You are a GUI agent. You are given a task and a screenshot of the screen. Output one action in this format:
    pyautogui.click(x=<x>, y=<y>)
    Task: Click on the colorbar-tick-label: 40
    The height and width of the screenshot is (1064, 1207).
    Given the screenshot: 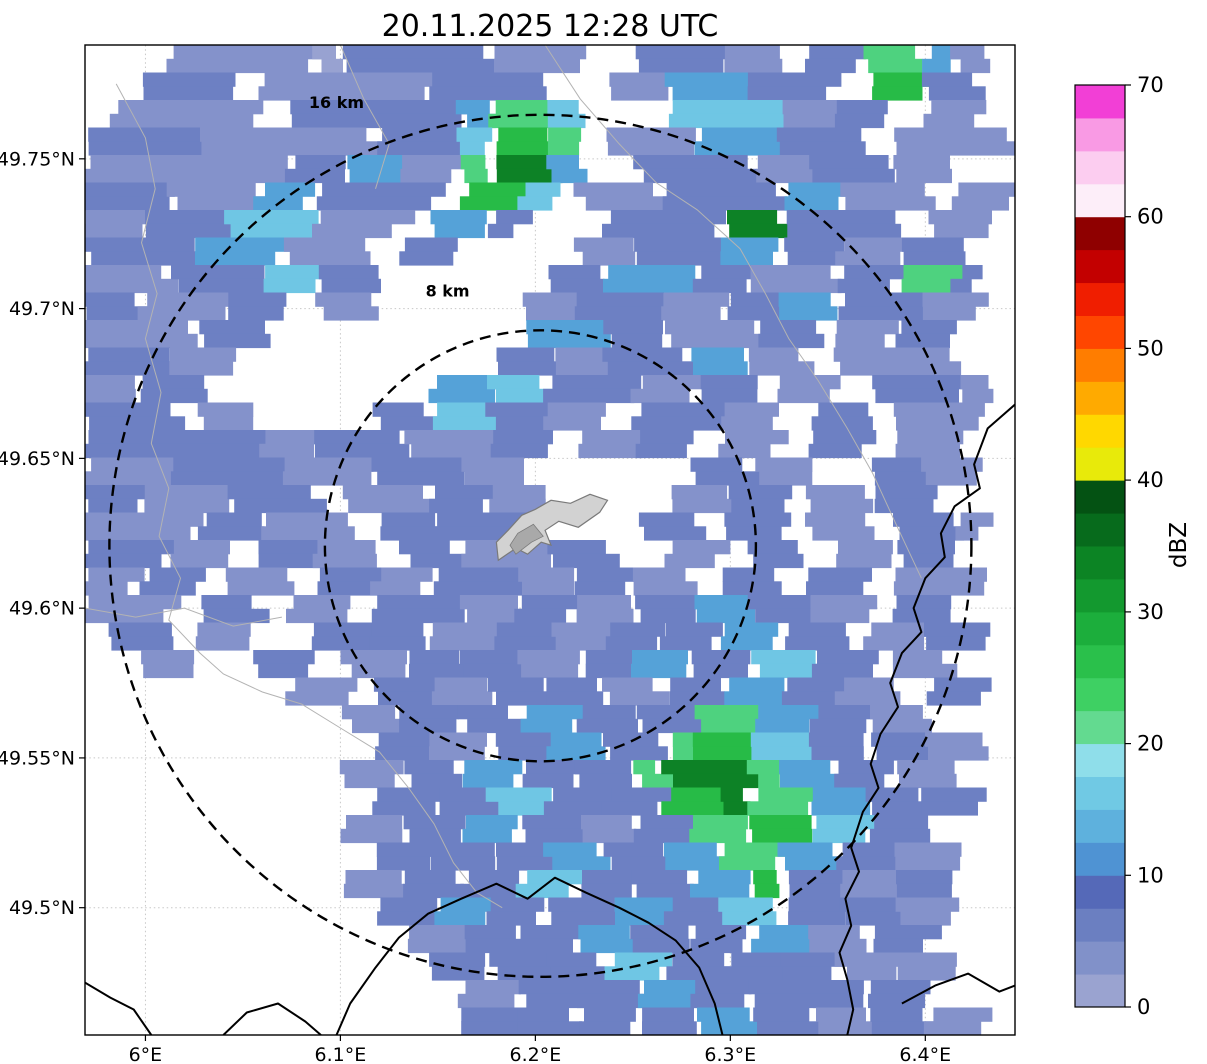 What is the action you would take?
    pyautogui.click(x=1150, y=480)
    